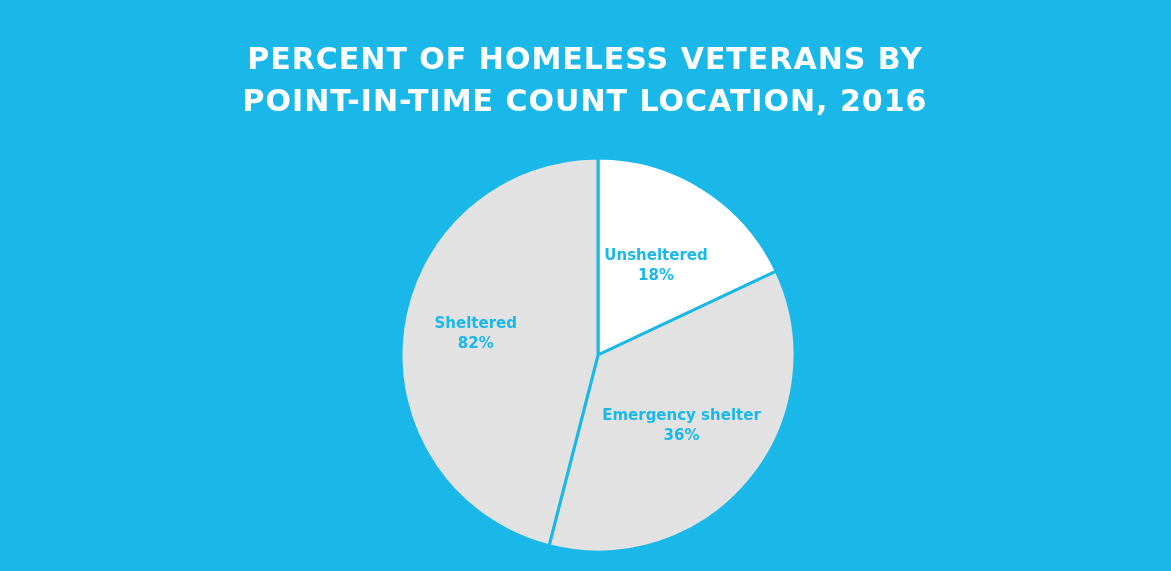  I want to click on chart-title: PERCENT OF HOMELESS VETERANS BY POINT-IN-TIME COUNT LOCATION, 2016, so click(585, 80).